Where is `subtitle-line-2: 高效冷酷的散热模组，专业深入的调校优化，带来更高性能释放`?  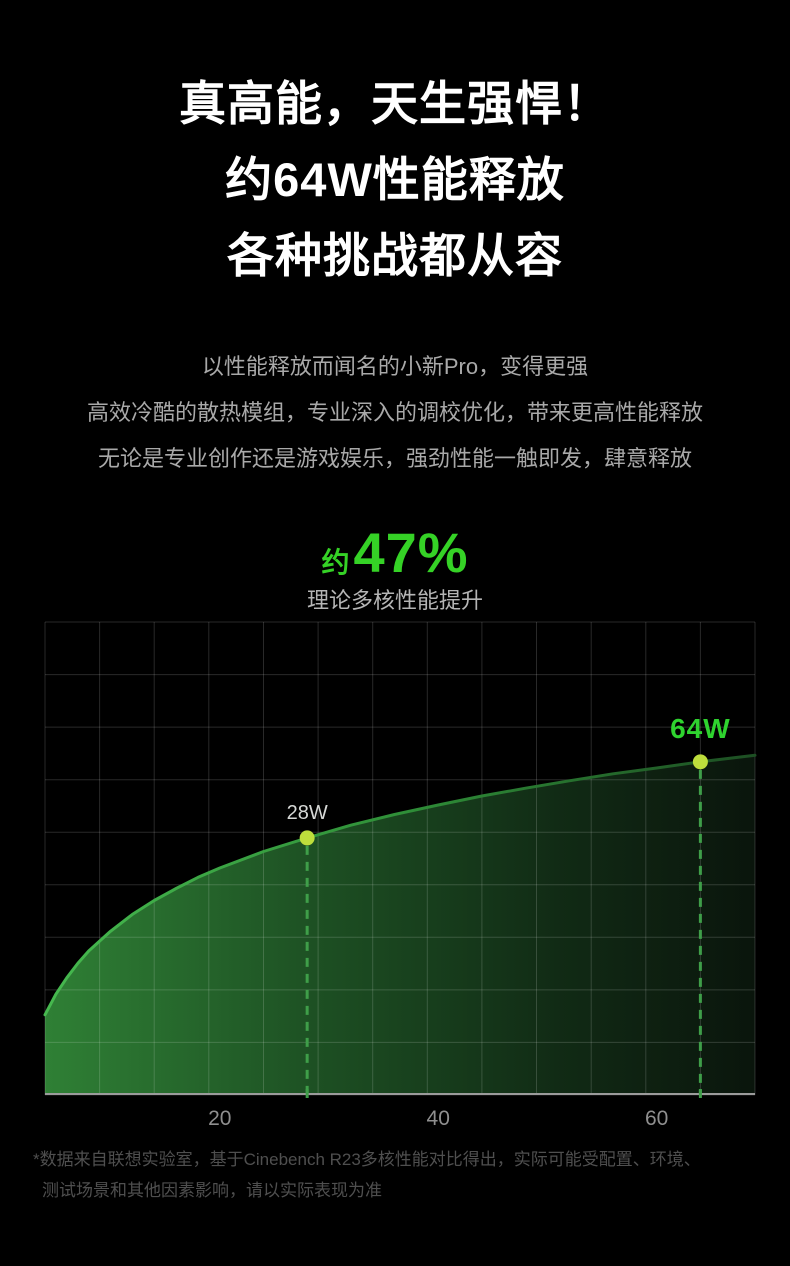
subtitle-line-2: 高效冷酷的散热模组，专业深入的调校优化，带来更高性能释放 is located at coordinates (394, 412).